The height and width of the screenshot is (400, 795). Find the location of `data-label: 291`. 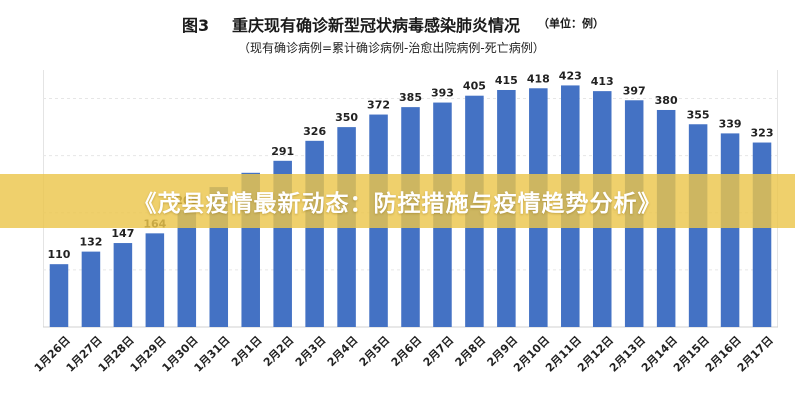

data-label: 291 is located at coordinates (282, 151).